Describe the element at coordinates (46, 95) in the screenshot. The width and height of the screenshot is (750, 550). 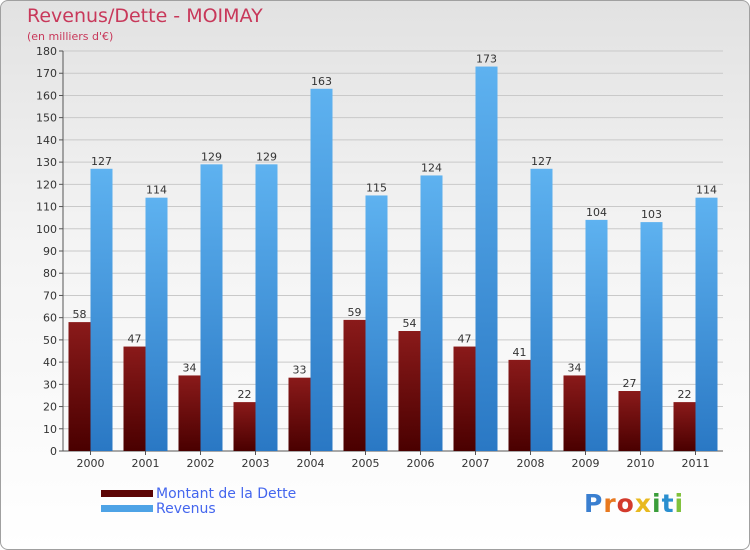
I see `y-tick-label: 160` at that location.